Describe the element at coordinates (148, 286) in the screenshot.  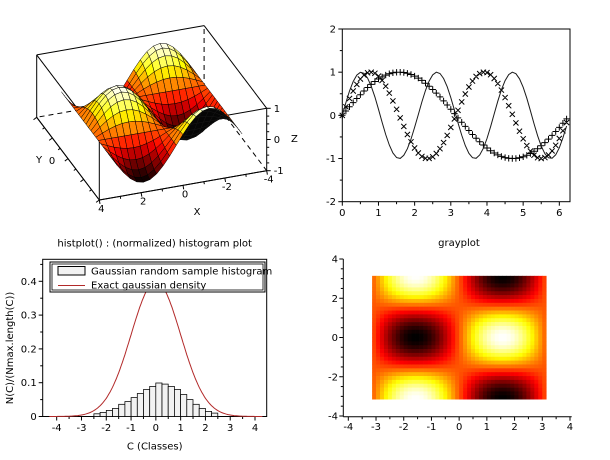
I see `legend-entry-density: Exact gaussian density` at that location.